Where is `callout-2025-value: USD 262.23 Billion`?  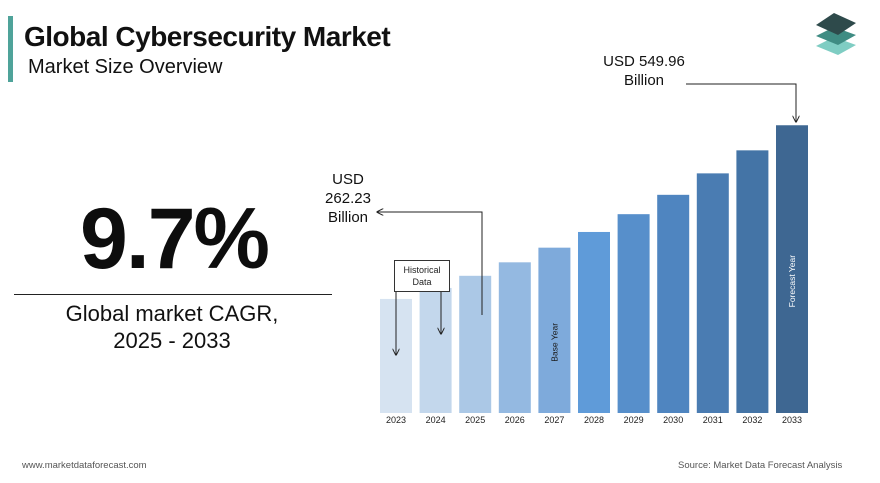 callout-2025-value: USD 262.23 Billion is located at coordinates (348, 198).